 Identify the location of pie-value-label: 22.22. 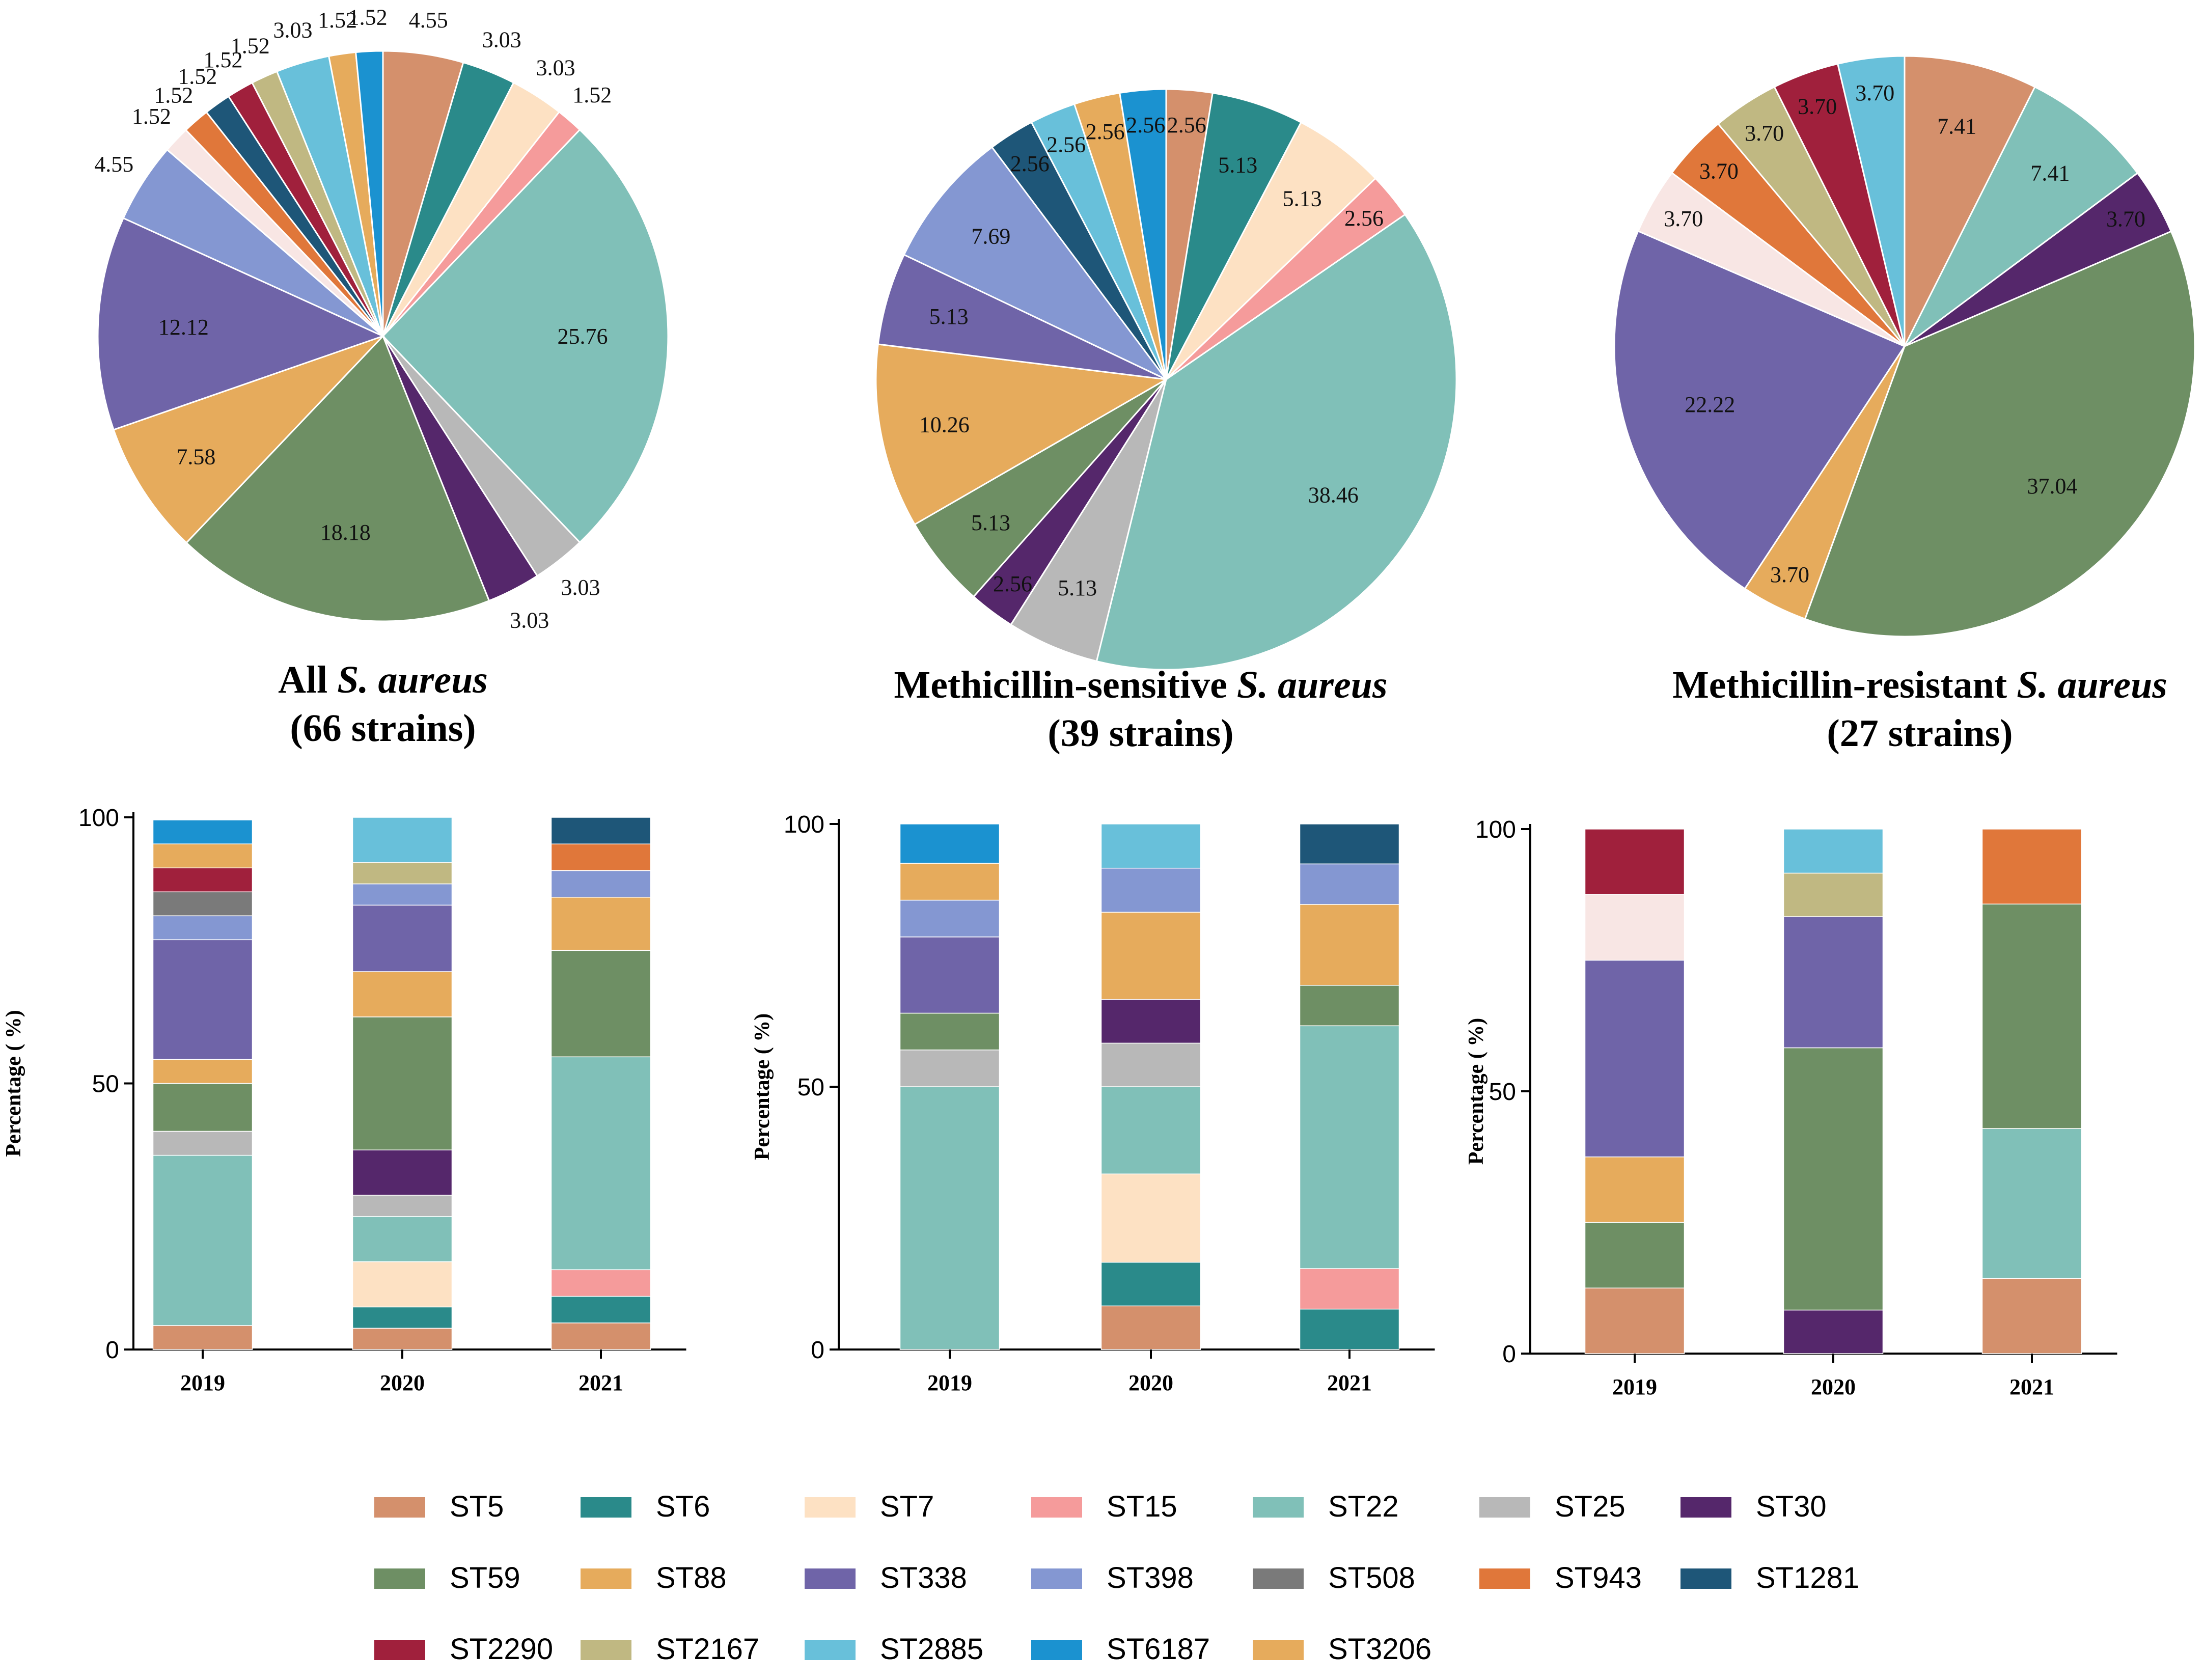
(1710, 404).